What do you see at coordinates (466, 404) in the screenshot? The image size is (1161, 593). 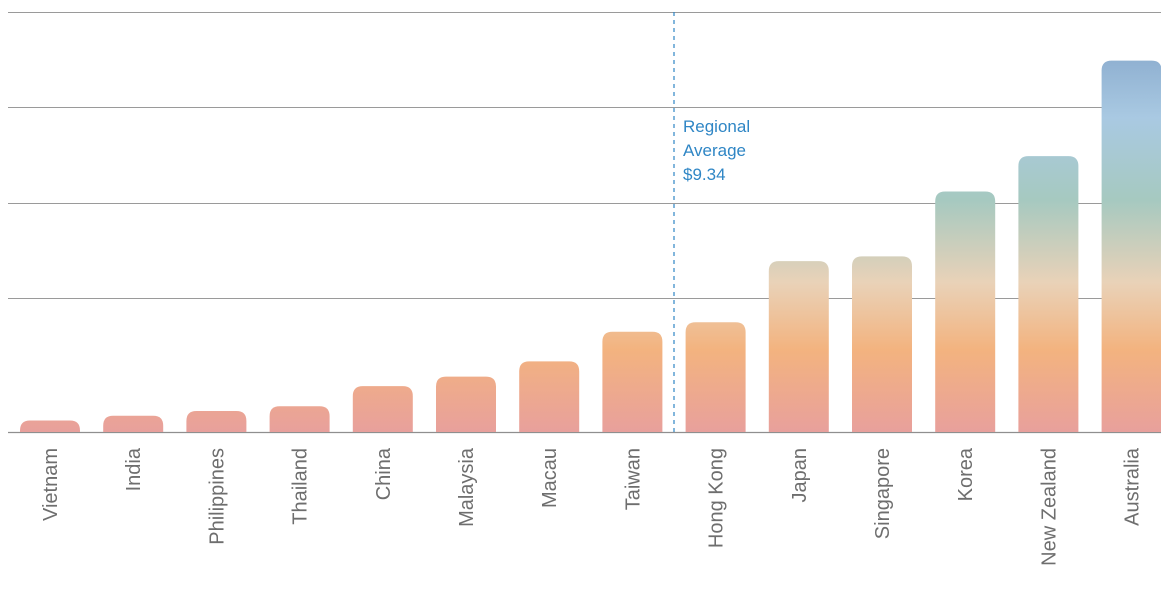 I see `bar-malaysia` at bounding box center [466, 404].